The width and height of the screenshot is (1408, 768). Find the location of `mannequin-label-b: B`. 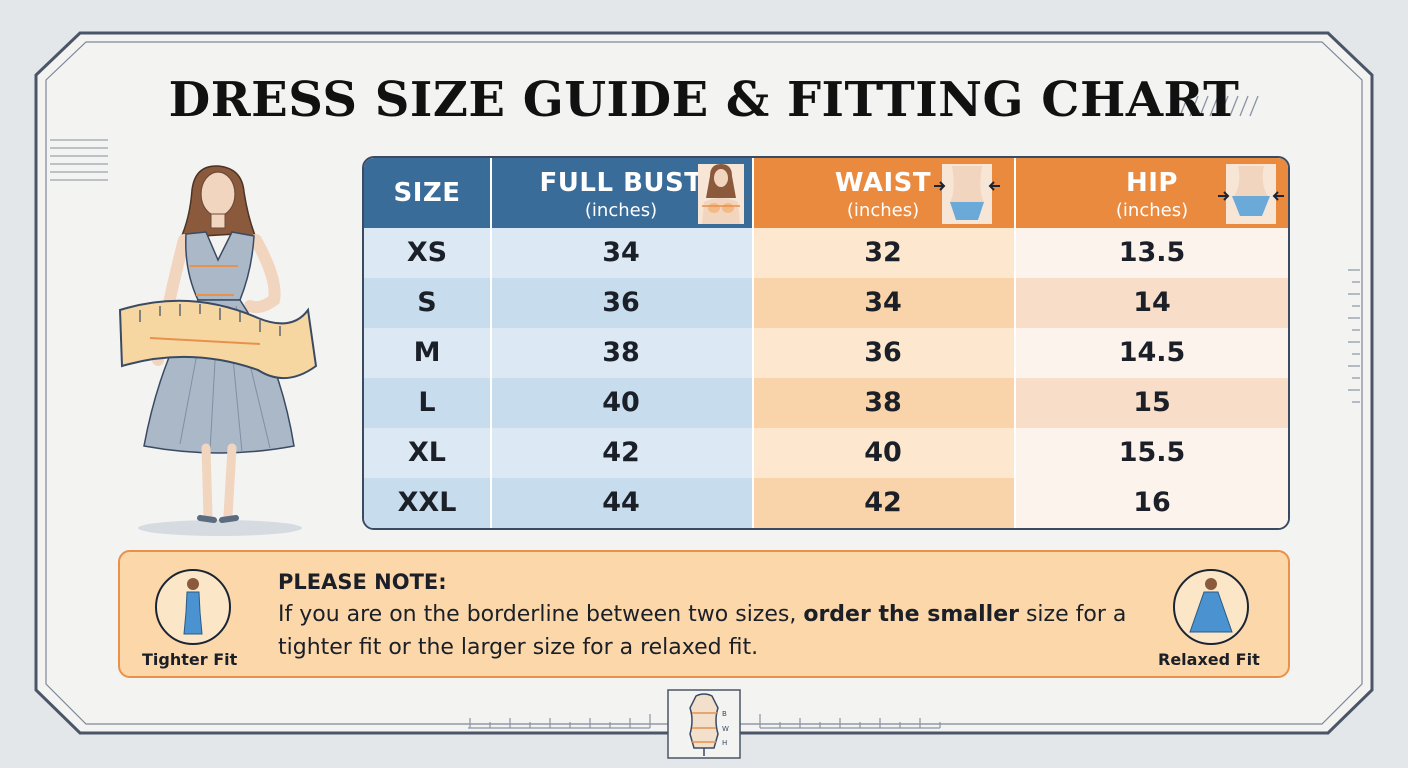

mannequin-label-b: B is located at coordinates (724, 714).